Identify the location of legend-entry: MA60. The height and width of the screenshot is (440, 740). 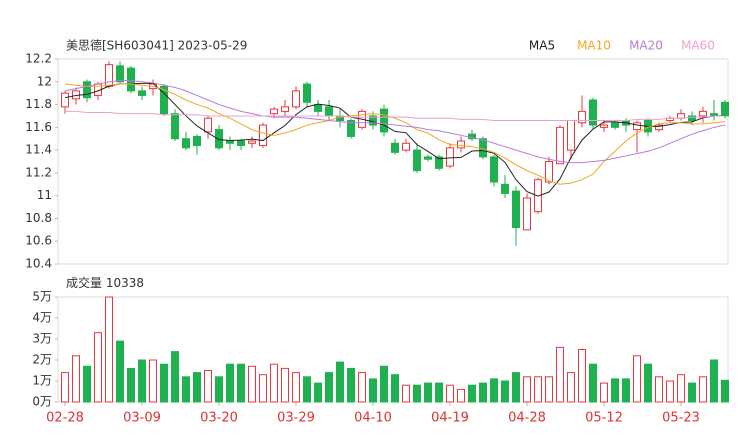
(698, 46).